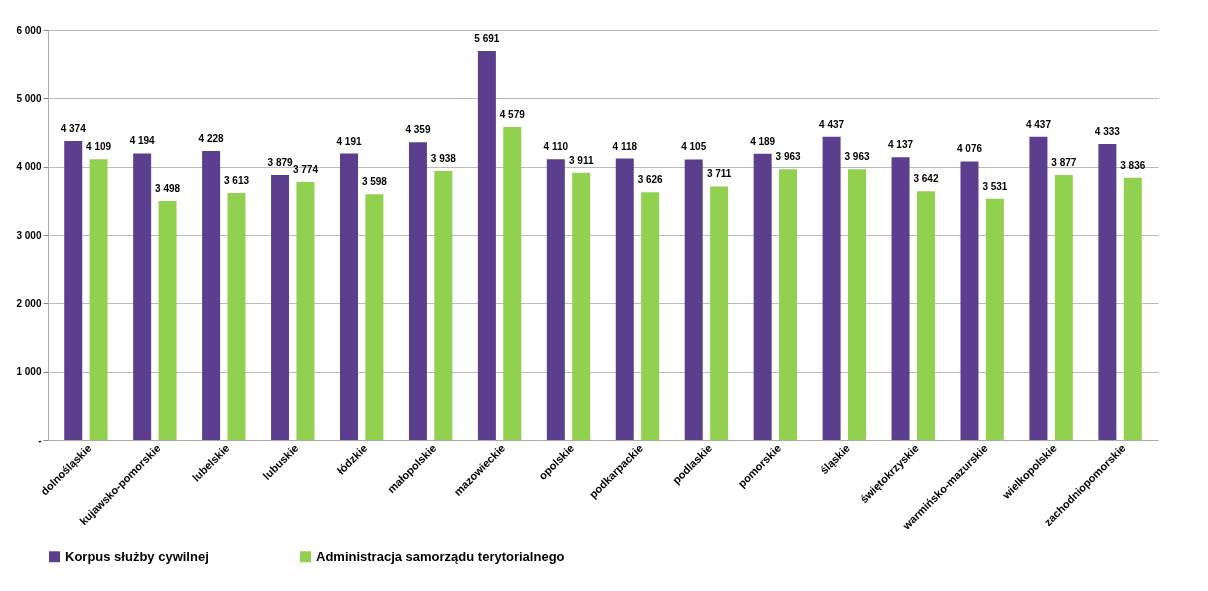  What do you see at coordinates (349, 141) in the screenshot?
I see `data-label: 4 191` at bounding box center [349, 141].